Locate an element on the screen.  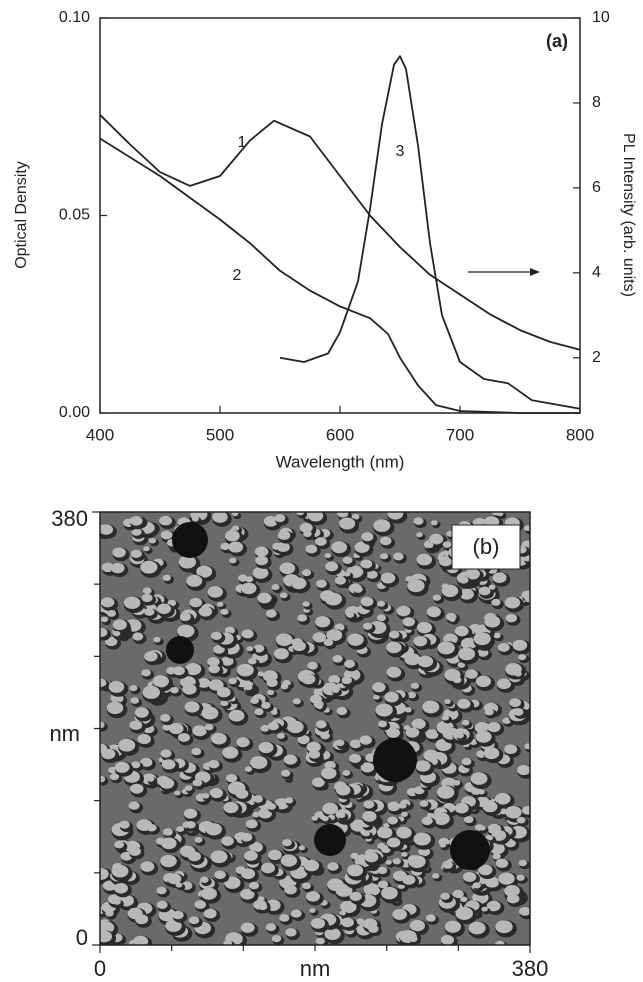
y2-tick-label: 6 is located at coordinates (596, 187).